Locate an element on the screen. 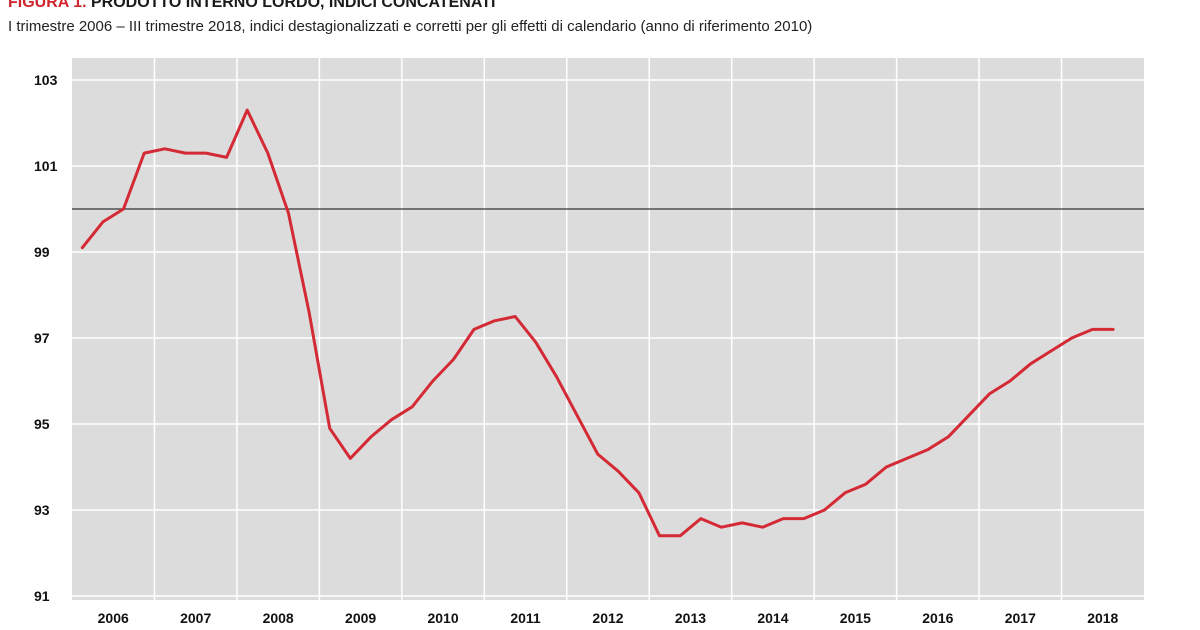 This screenshot has width=1200, height=630. x-tick-label: 2009 is located at coordinates (360, 618).